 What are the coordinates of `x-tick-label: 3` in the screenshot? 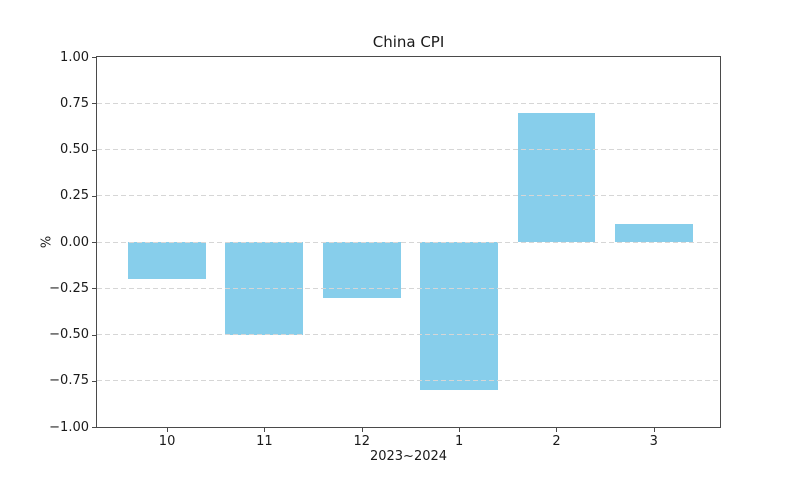 It's located at (653, 441).